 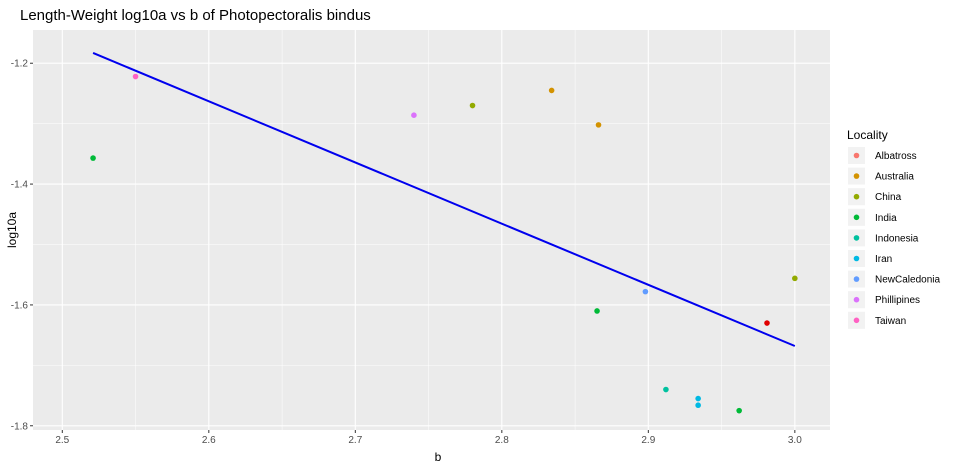 What do you see at coordinates (888, 197) in the screenshot?
I see `legend-label: China` at bounding box center [888, 197].